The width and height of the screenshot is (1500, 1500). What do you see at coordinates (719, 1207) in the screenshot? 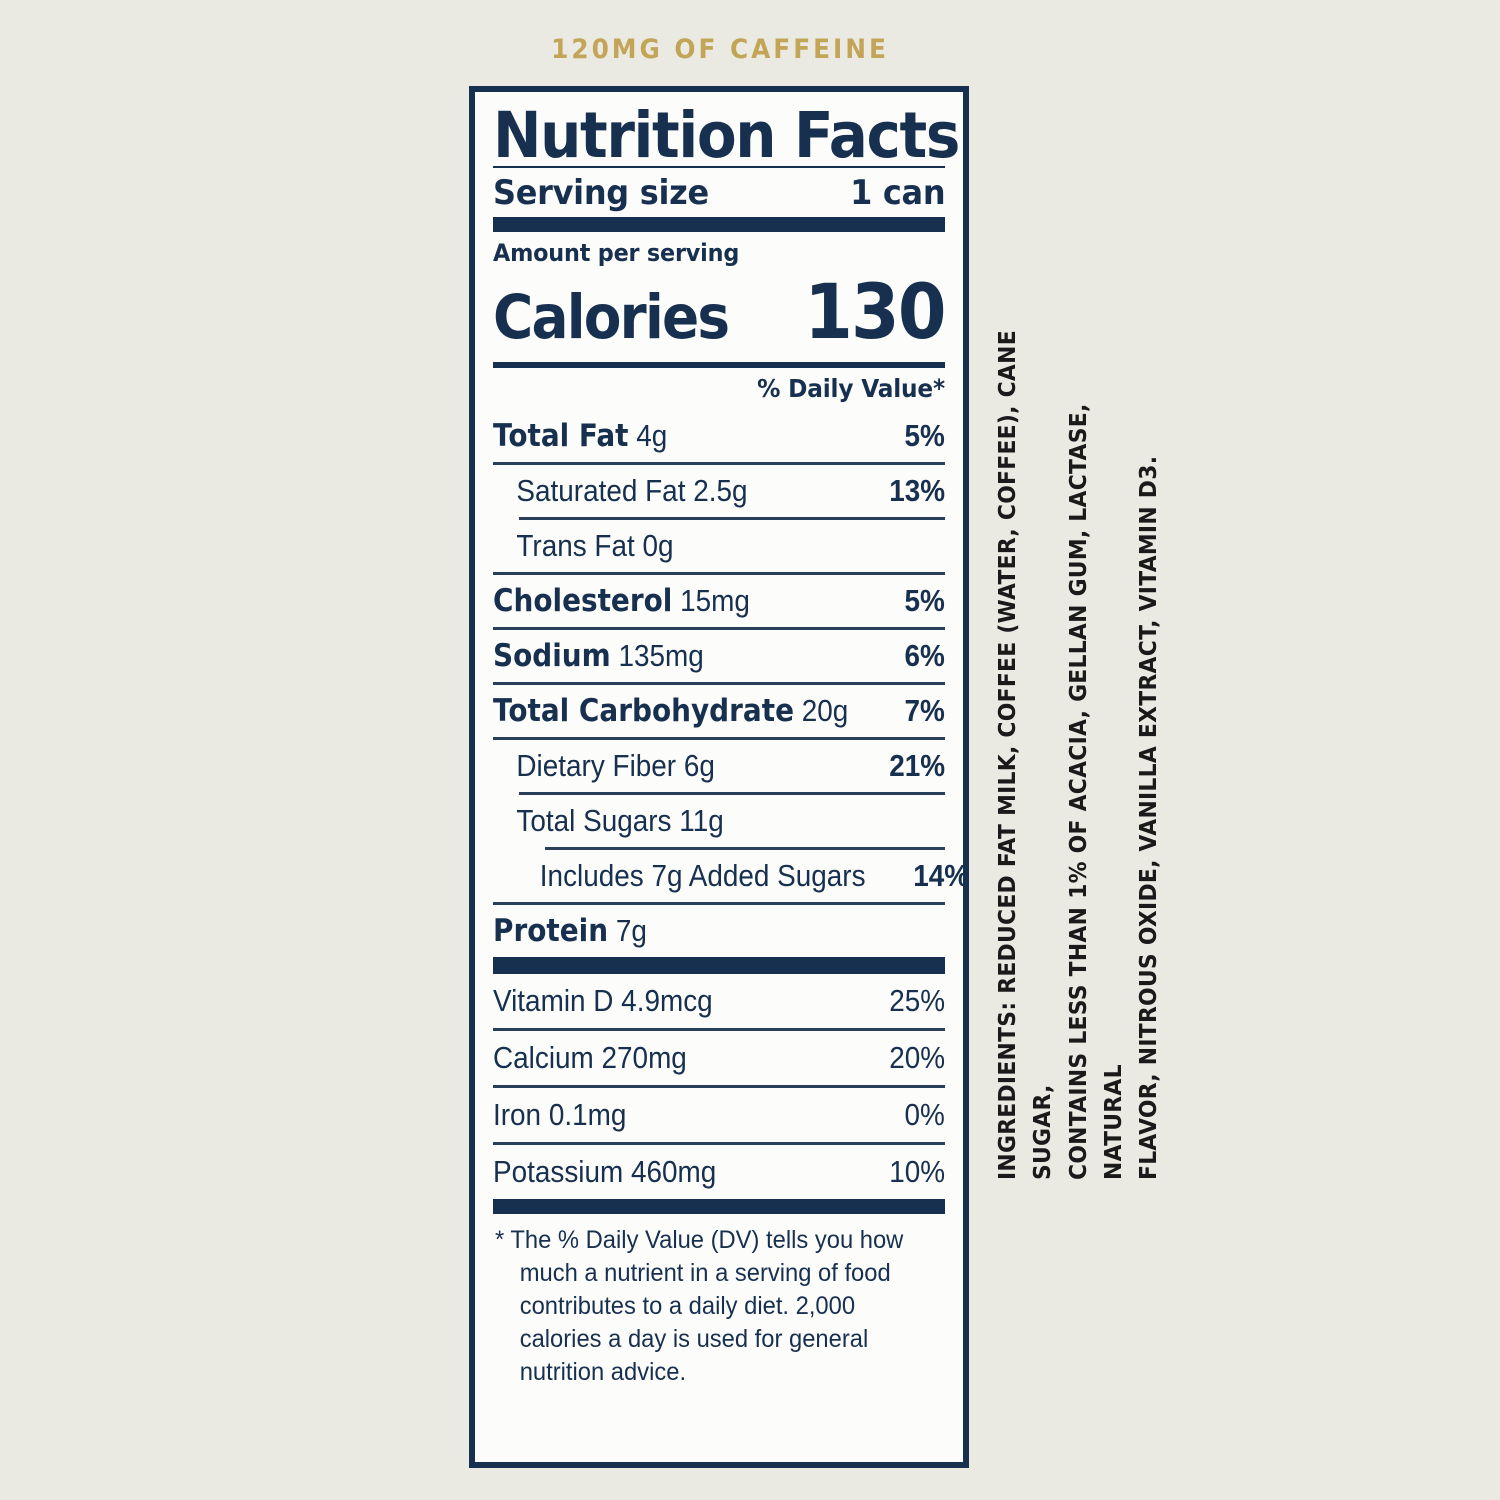
I see `divider-thick-above-footnote` at bounding box center [719, 1207].